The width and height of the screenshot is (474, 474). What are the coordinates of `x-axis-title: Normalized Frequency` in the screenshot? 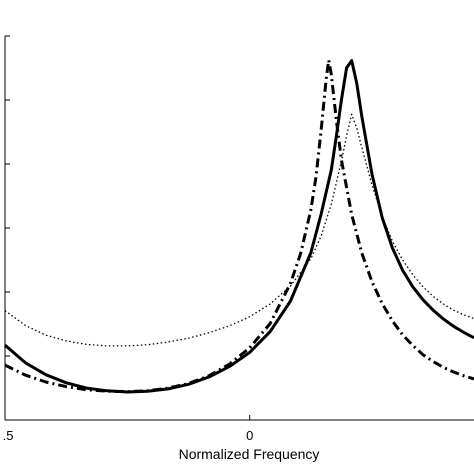 It's located at (249, 454).